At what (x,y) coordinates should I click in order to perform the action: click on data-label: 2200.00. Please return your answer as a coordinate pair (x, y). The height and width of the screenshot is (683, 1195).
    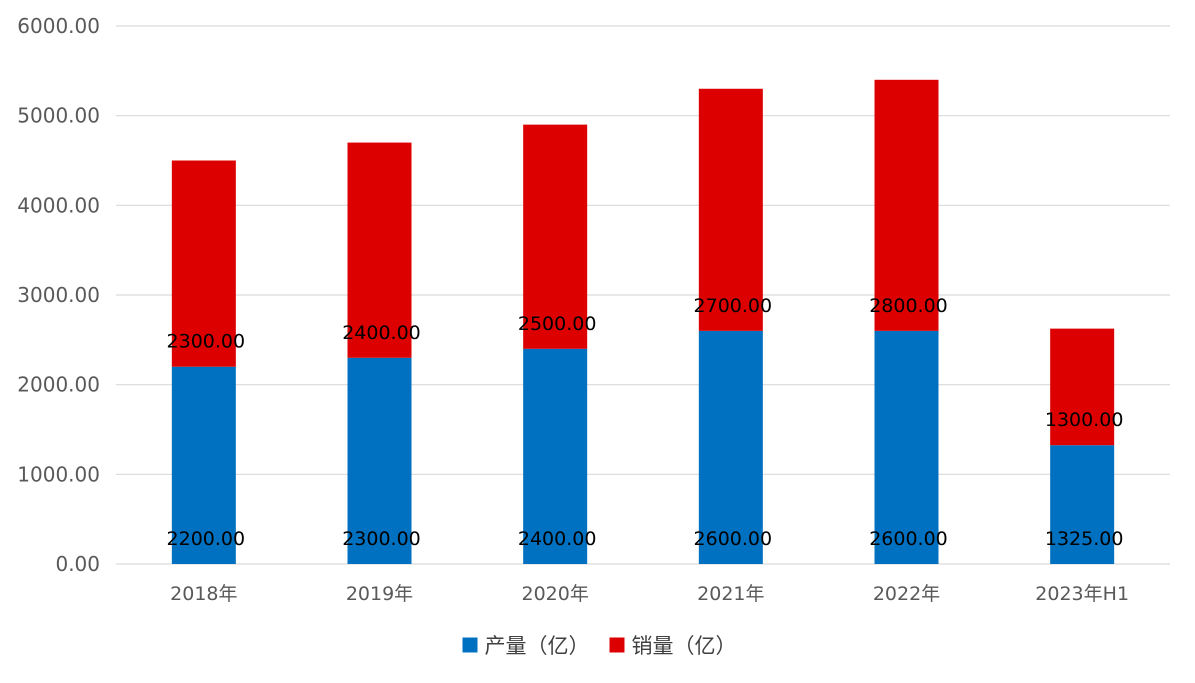
    Looking at the image, I should click on (206, 539).